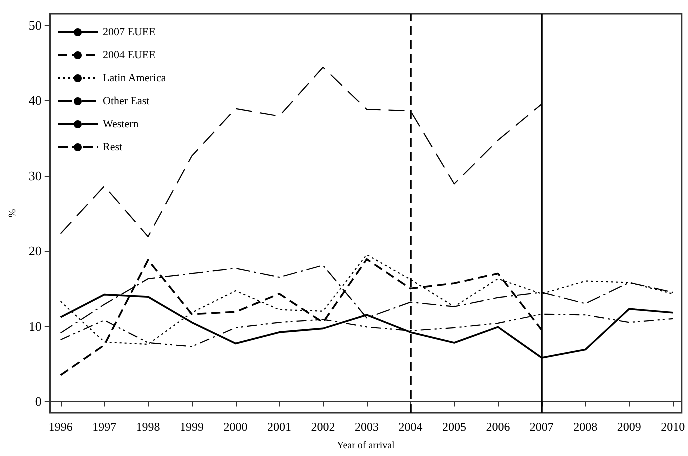  I want to click on x-tick-label: 2008, so click(586, 427).